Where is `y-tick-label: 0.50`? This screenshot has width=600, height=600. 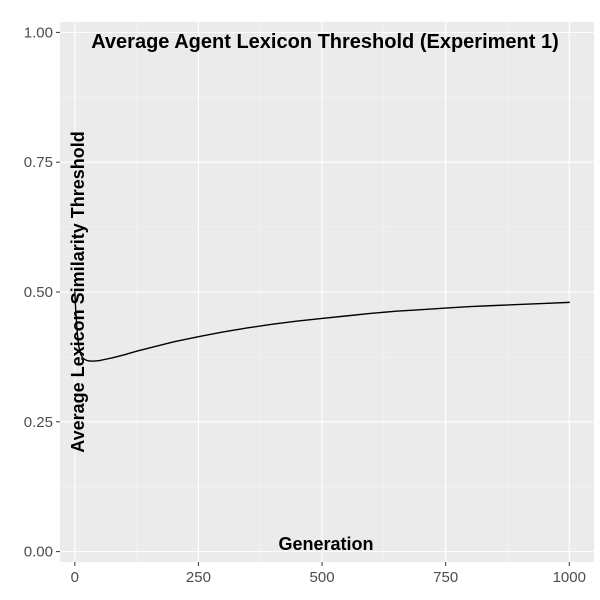 y-tick-label: 0.50 is located at coordinates (38, 292).